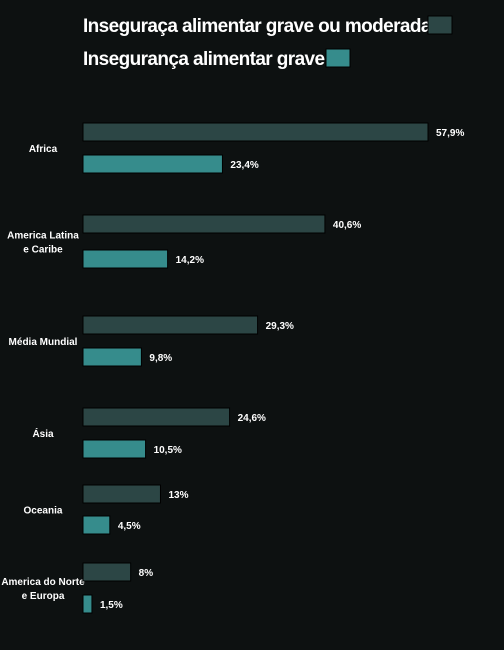  What do you see at coordinates (43, 342) in the screenshot?
I see `category-label-2-0: Média Mundial` at bounding box center [43, 342].